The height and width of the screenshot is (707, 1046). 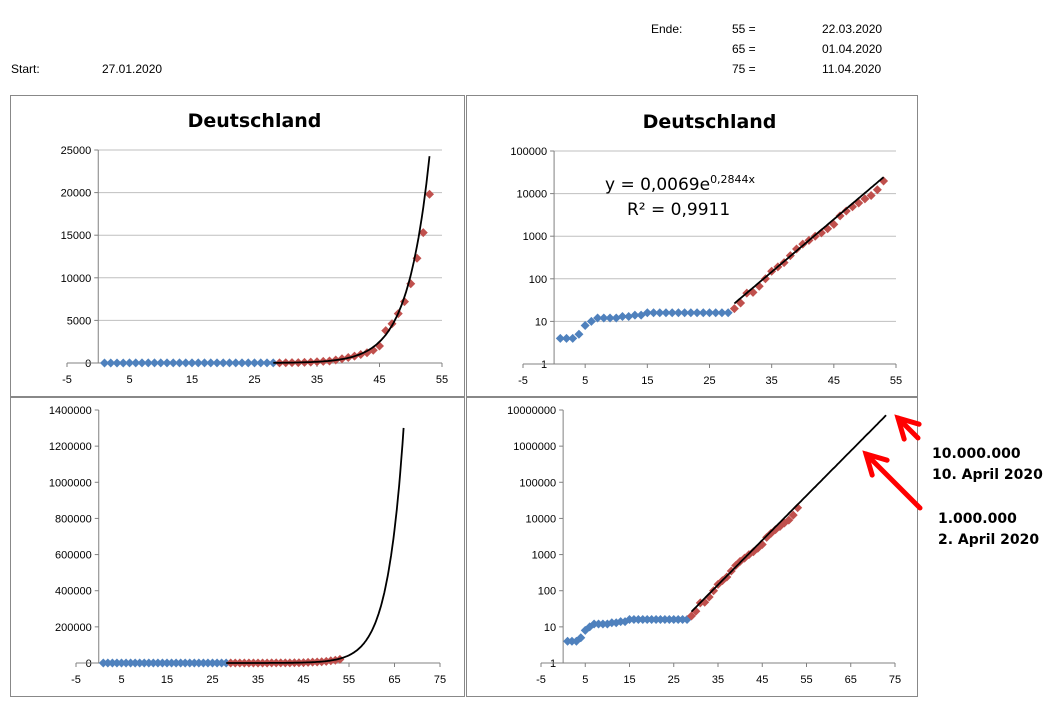 I want to click on y-tick-label: 20000, so click(x=76, y=194).